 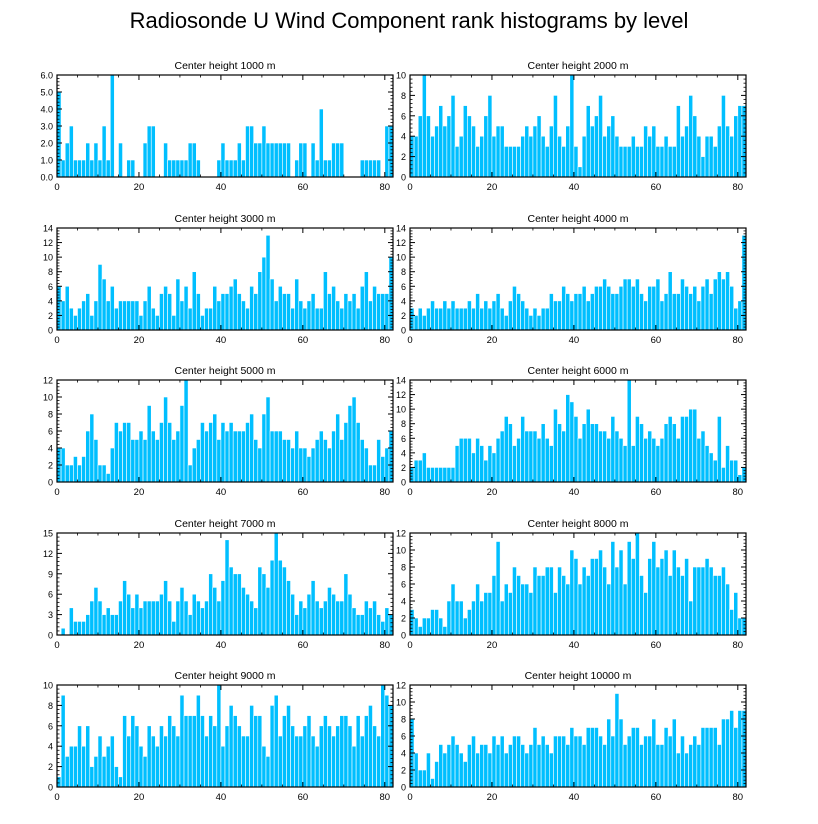 What do you see at coordinates (303, 492) in the screenshot?
I see `x-tick-label: 60` at bounding box center [303, 492].